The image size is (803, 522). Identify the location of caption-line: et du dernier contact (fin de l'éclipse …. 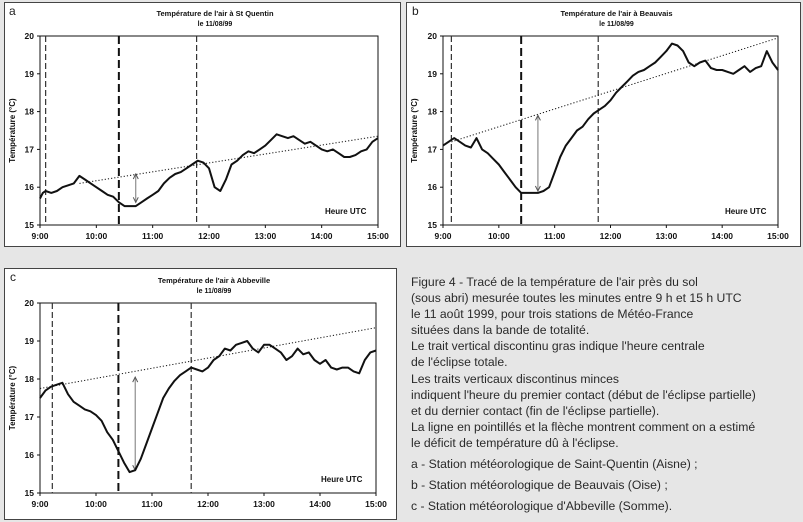
(535, 410).